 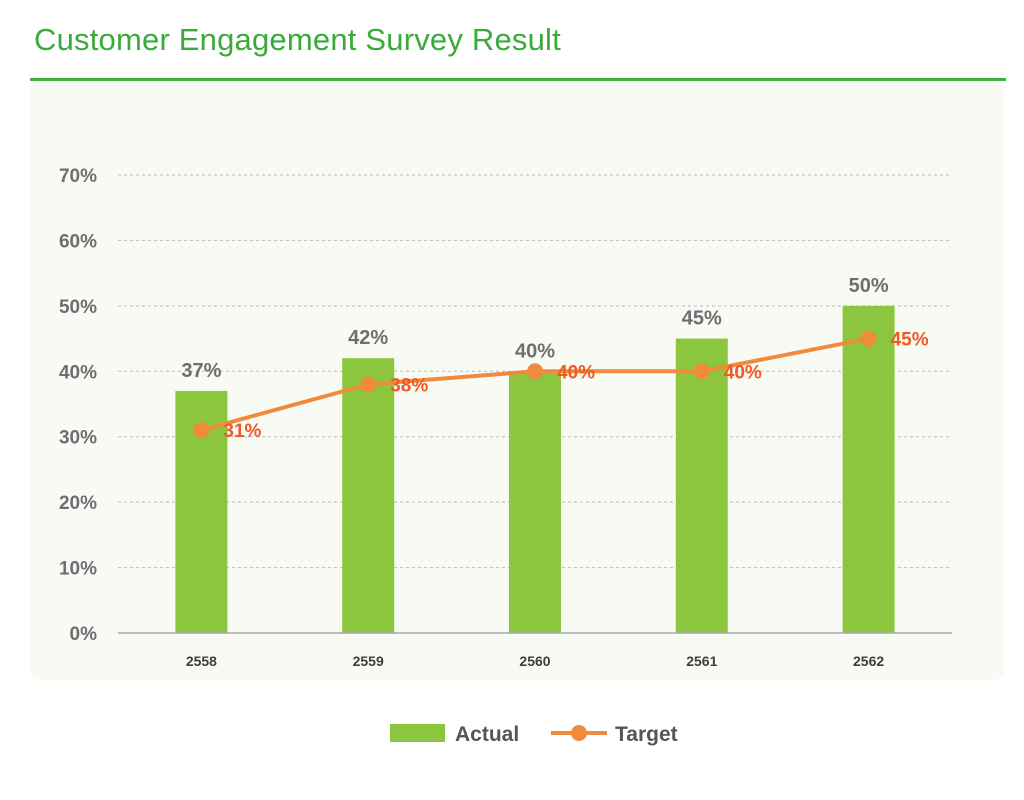 What do you see at coordinates (78, 438) in the screenshot?
I see `y-tick-label: 30%` at bounding box center [78, 438].